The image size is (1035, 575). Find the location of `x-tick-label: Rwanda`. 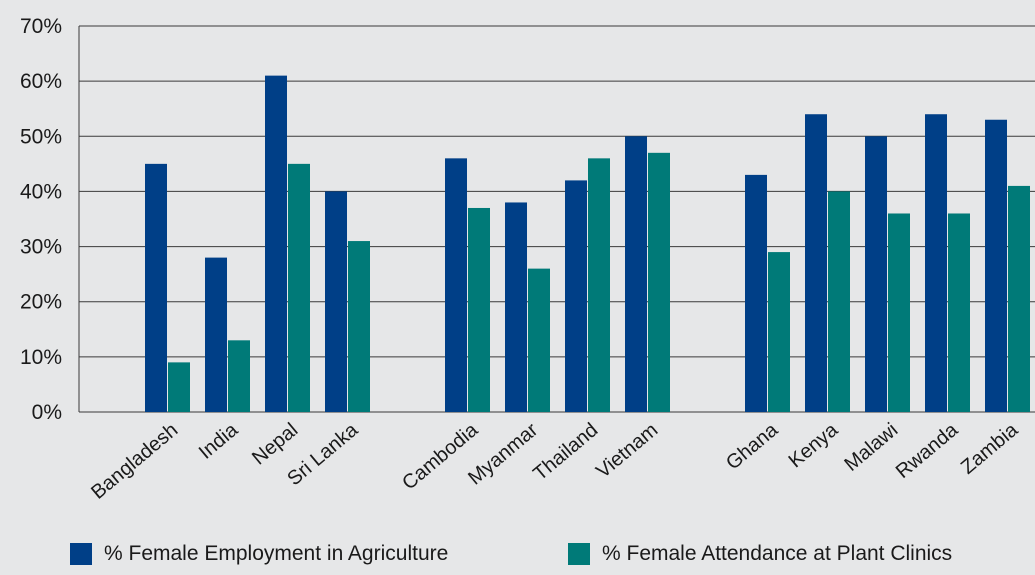

x-tick-label: Rwanda is located at coordinates (927, 450).